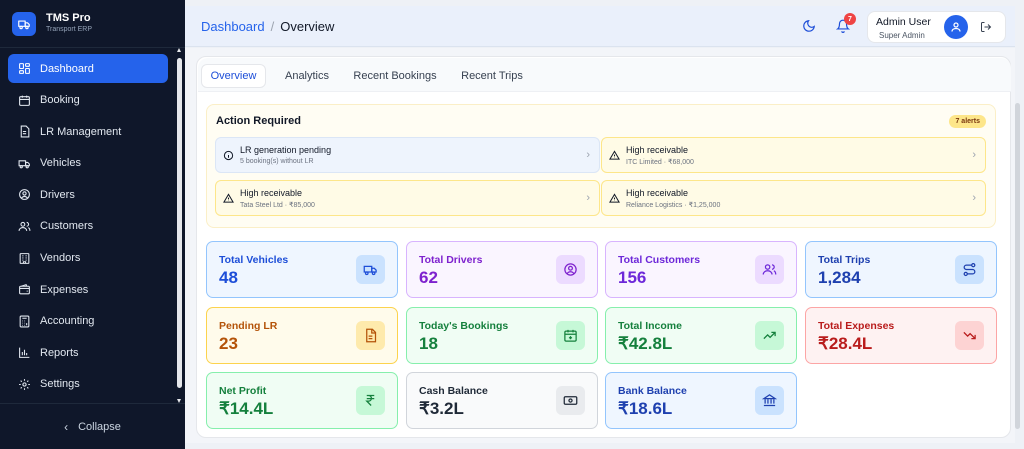 This screenshot has height=449, width=1024. I want to click on notifications-button: 7, so click(845, 23).